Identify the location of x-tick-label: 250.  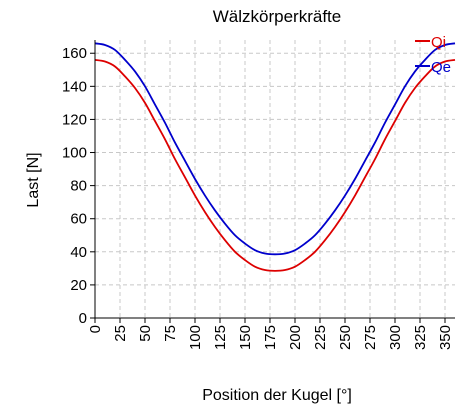
(345, 337).